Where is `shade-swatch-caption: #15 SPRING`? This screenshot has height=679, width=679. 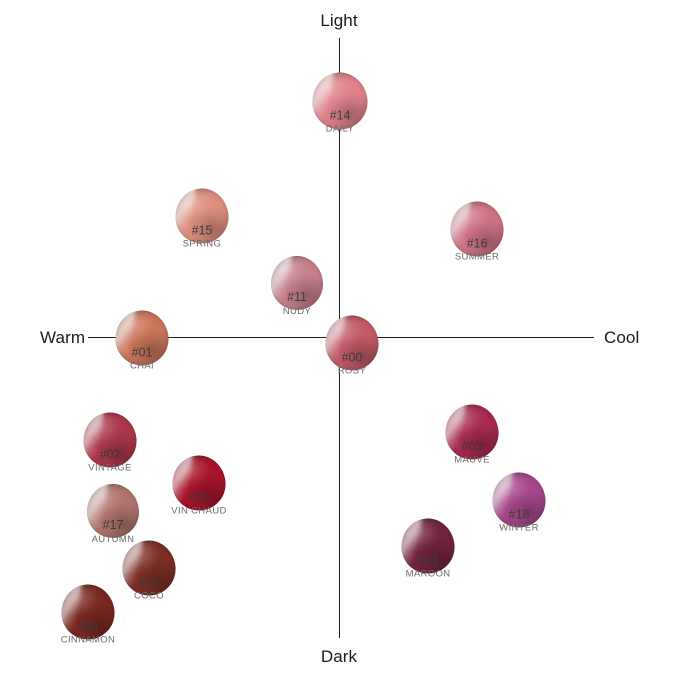 shade-swatch-caption: #15 SPRING is located at coordinates (202, 236).